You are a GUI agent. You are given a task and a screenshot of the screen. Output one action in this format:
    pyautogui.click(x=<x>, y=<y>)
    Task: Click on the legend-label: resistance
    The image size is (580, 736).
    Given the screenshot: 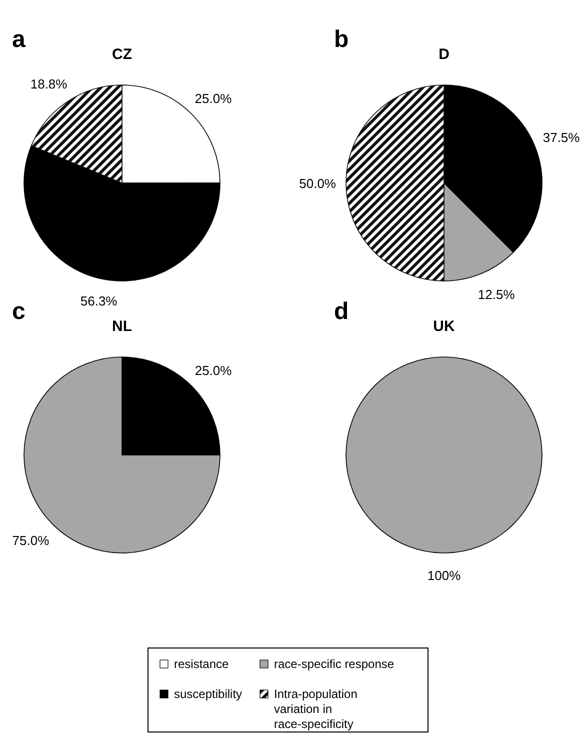 What is the action you would take?
    pyautogui.click(x=202, y=664)
    